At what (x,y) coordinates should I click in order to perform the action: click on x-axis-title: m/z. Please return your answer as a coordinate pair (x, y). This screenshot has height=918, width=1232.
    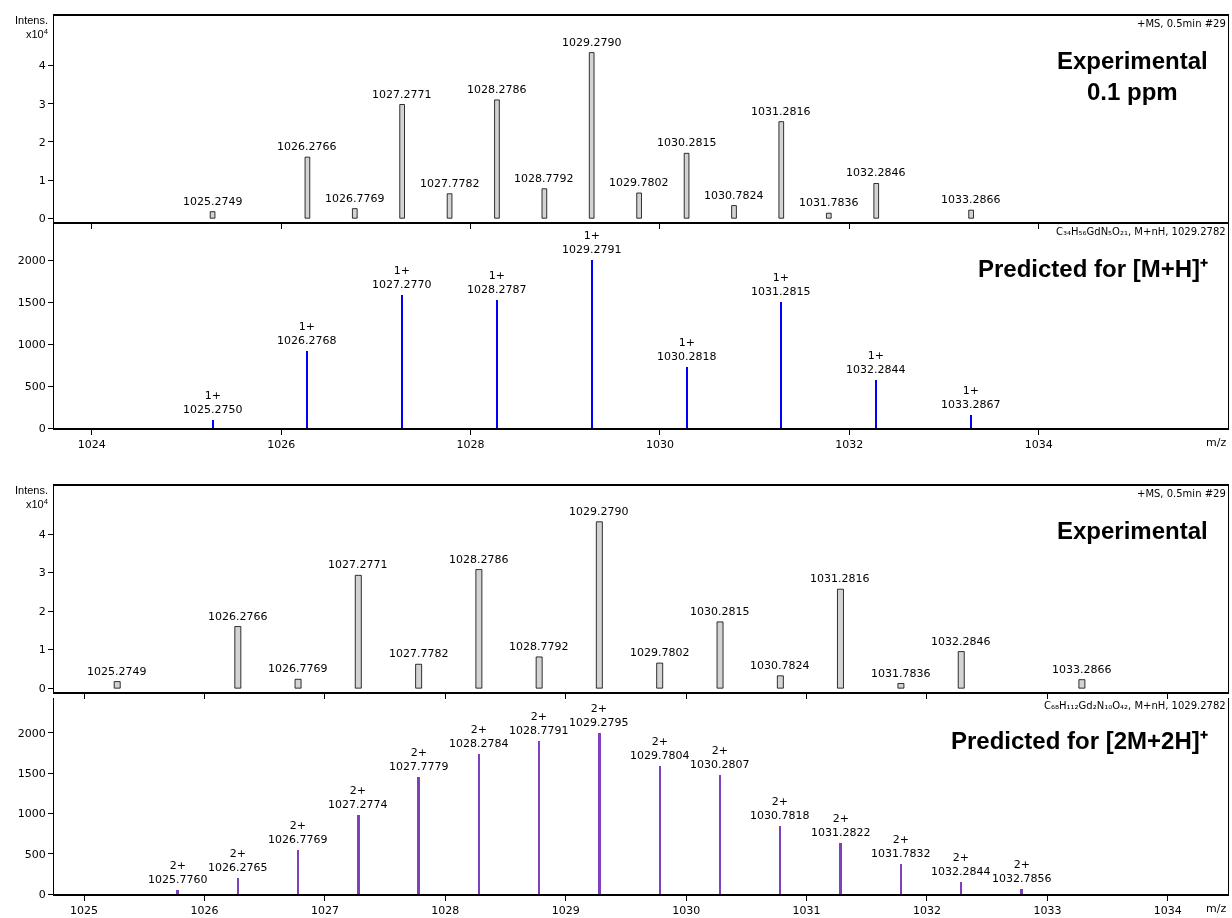
    Looking at the image, I should click on (1216, 908).